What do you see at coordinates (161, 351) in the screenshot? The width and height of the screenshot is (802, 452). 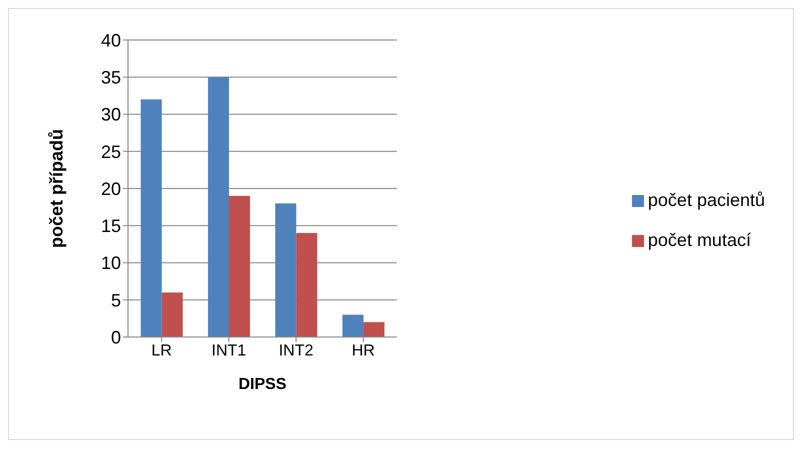 I see `x-tick-label: LR` at bounding box center [161, 351].